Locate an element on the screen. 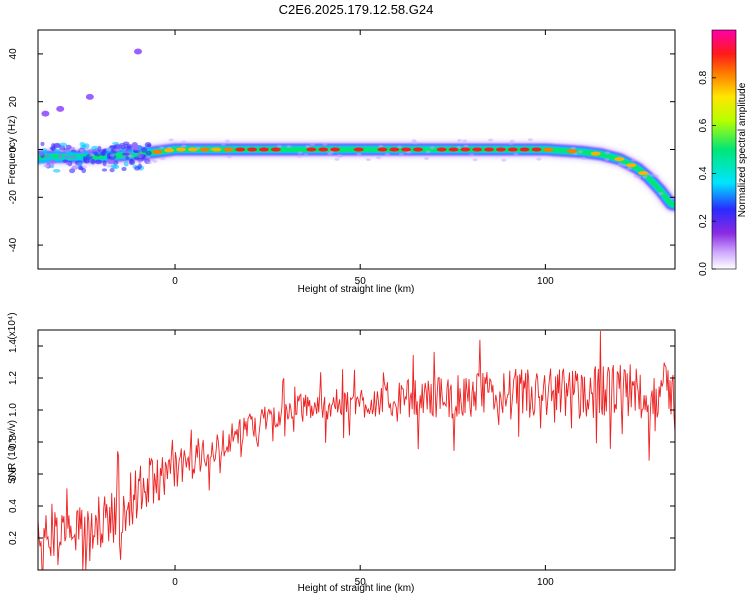  figure-title: C2E6.2025.179.12.58.G24 is located at coordinates (356, 9).